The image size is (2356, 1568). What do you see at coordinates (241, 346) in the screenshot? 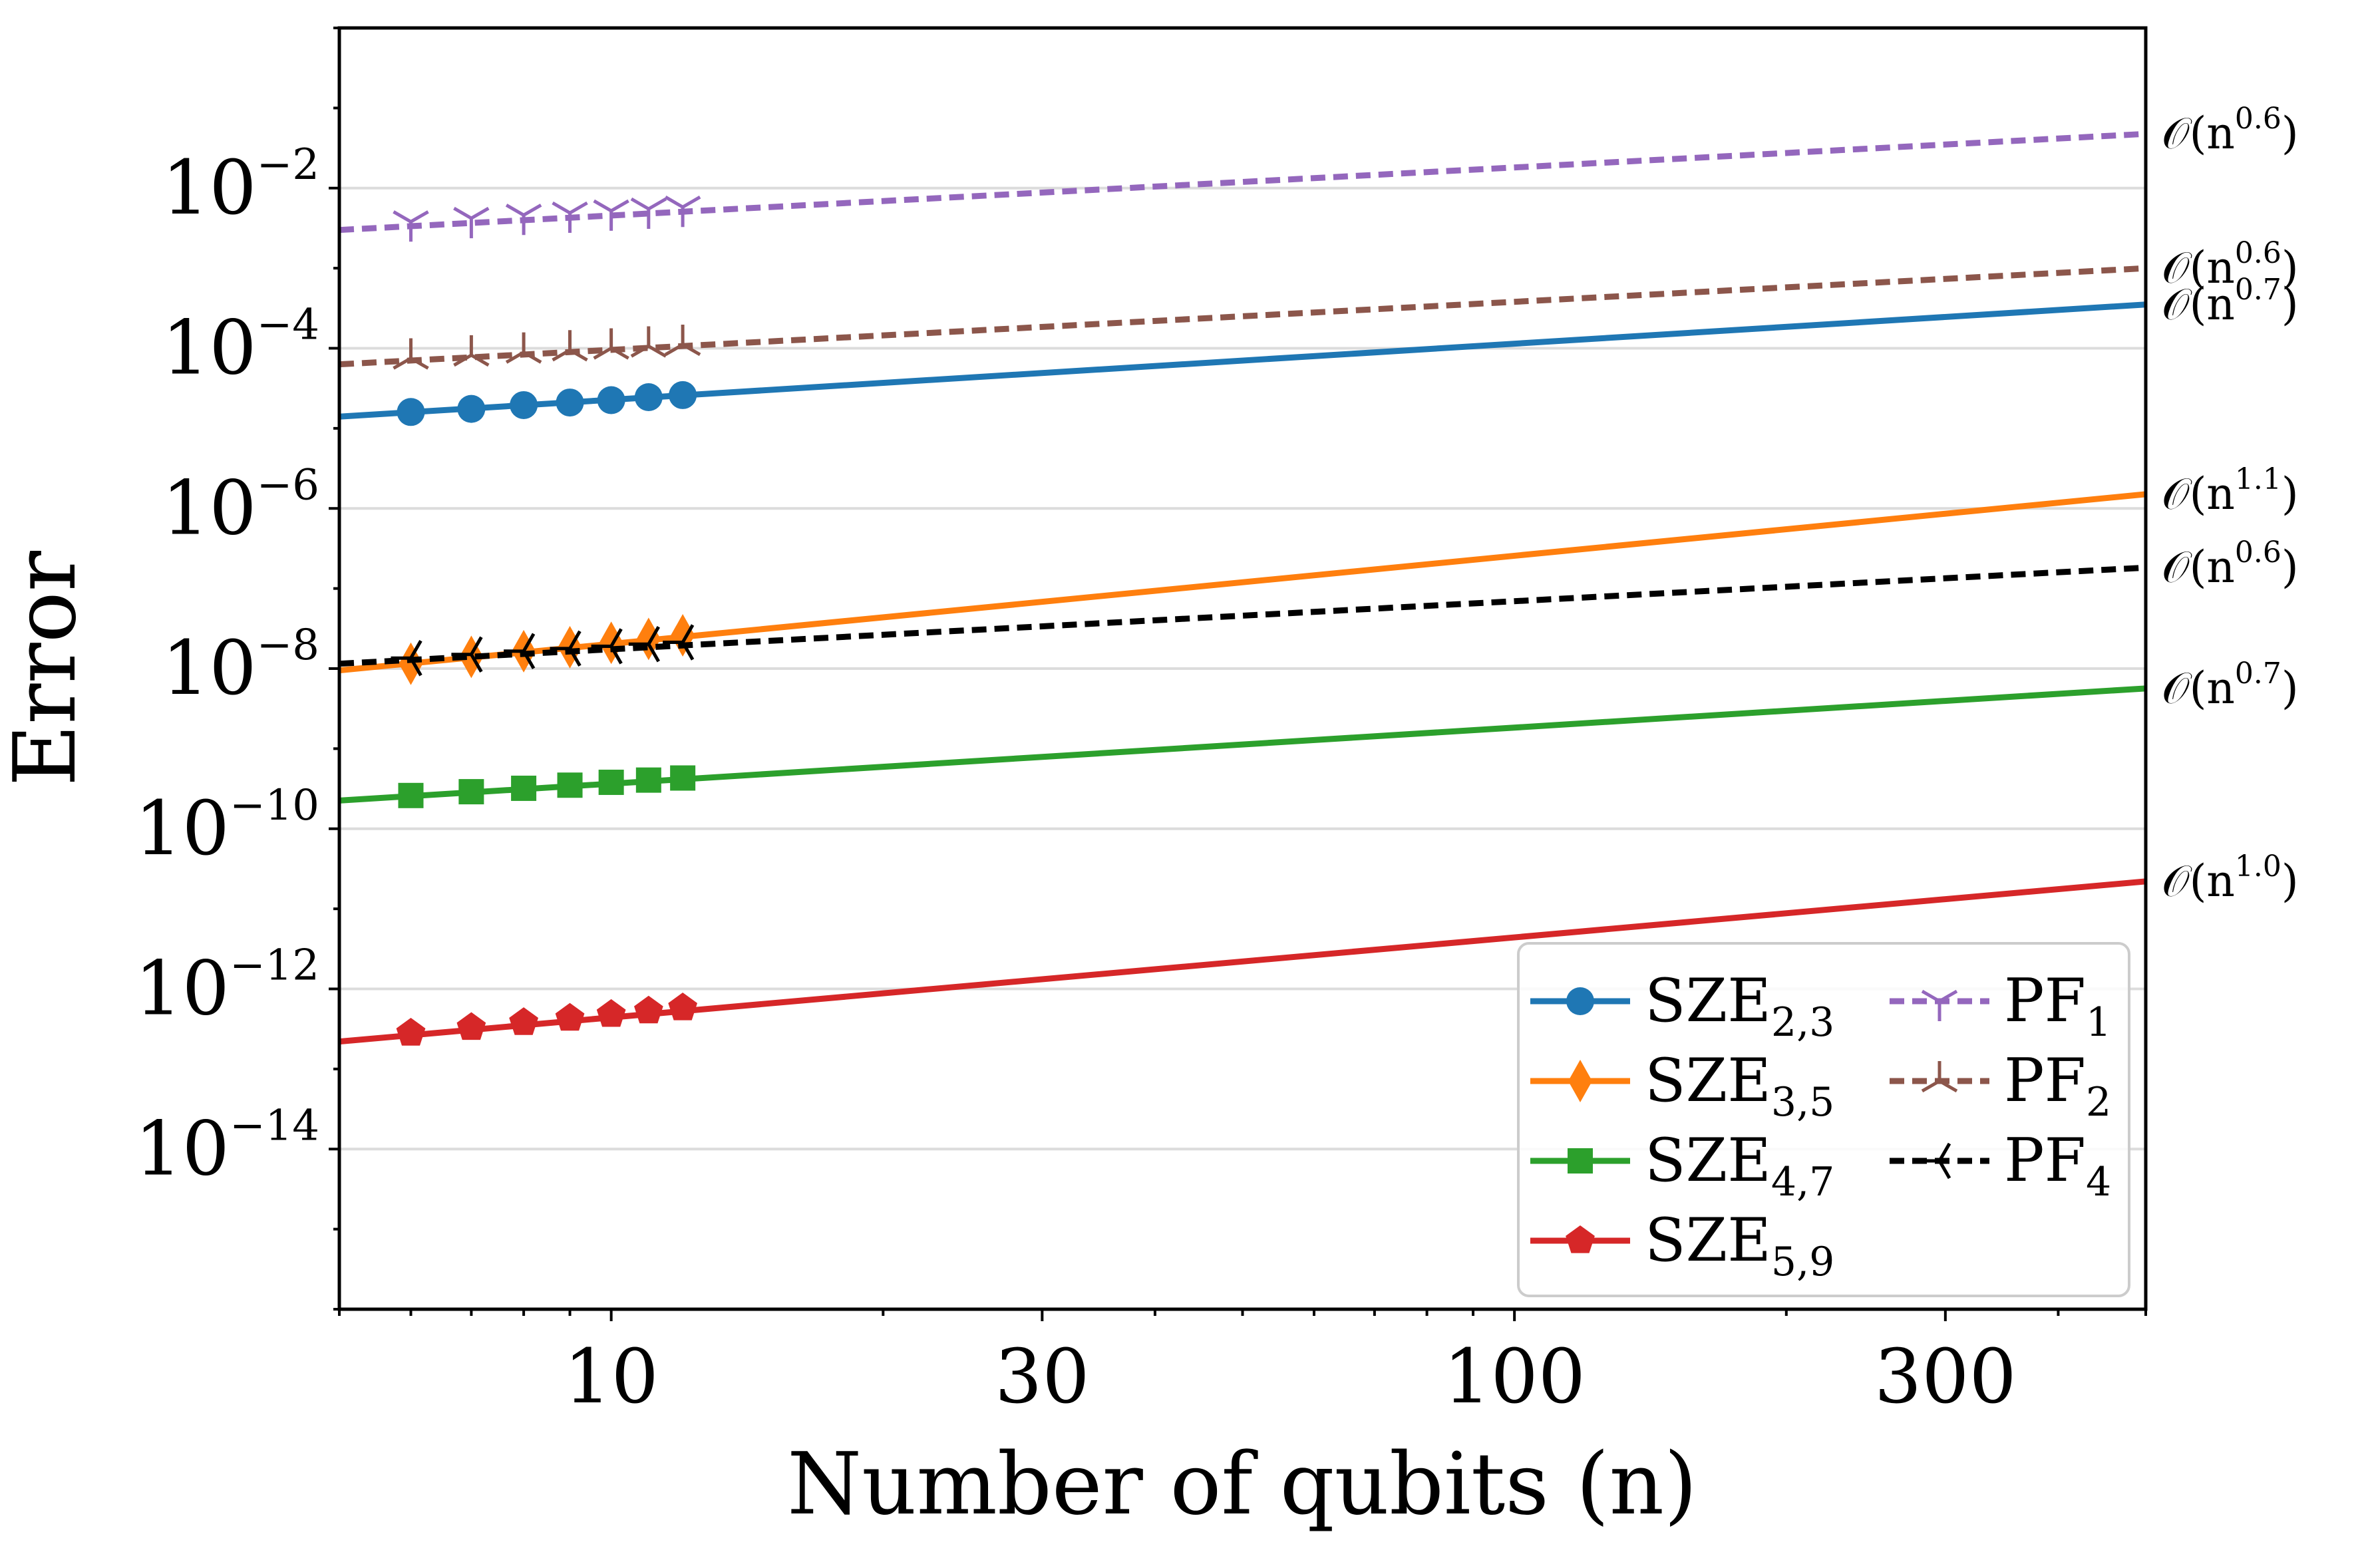
I see `y-tick-label: 10⁻⁴` at bounding box center [241, 346].